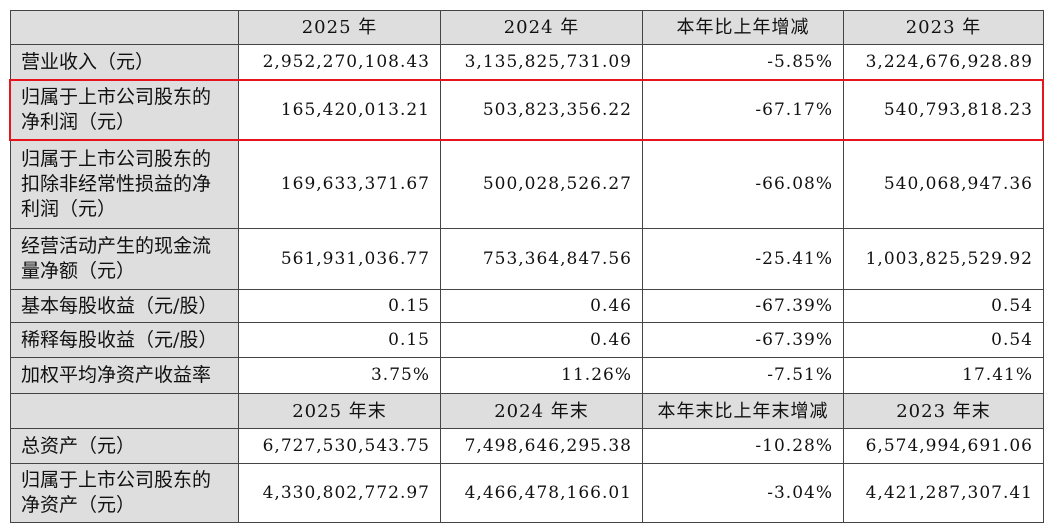 Image resolution: width=1053 pixels, height=530 pixels. Describe the element at coordinates (943, 259) in the screenshot. I see `cell-value: 1,003,825,529.92` at that location.